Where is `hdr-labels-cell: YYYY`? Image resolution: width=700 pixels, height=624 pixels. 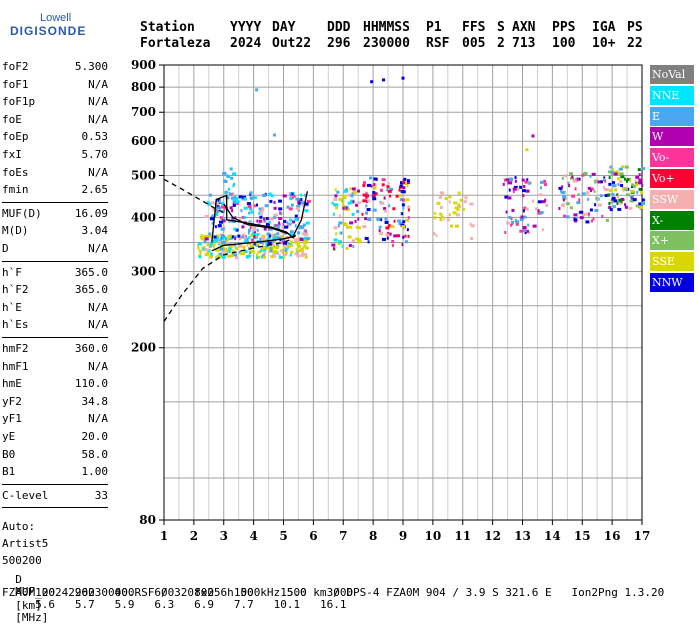 hdr-labels-cell: YYYY is located at coordinates (246, 27).